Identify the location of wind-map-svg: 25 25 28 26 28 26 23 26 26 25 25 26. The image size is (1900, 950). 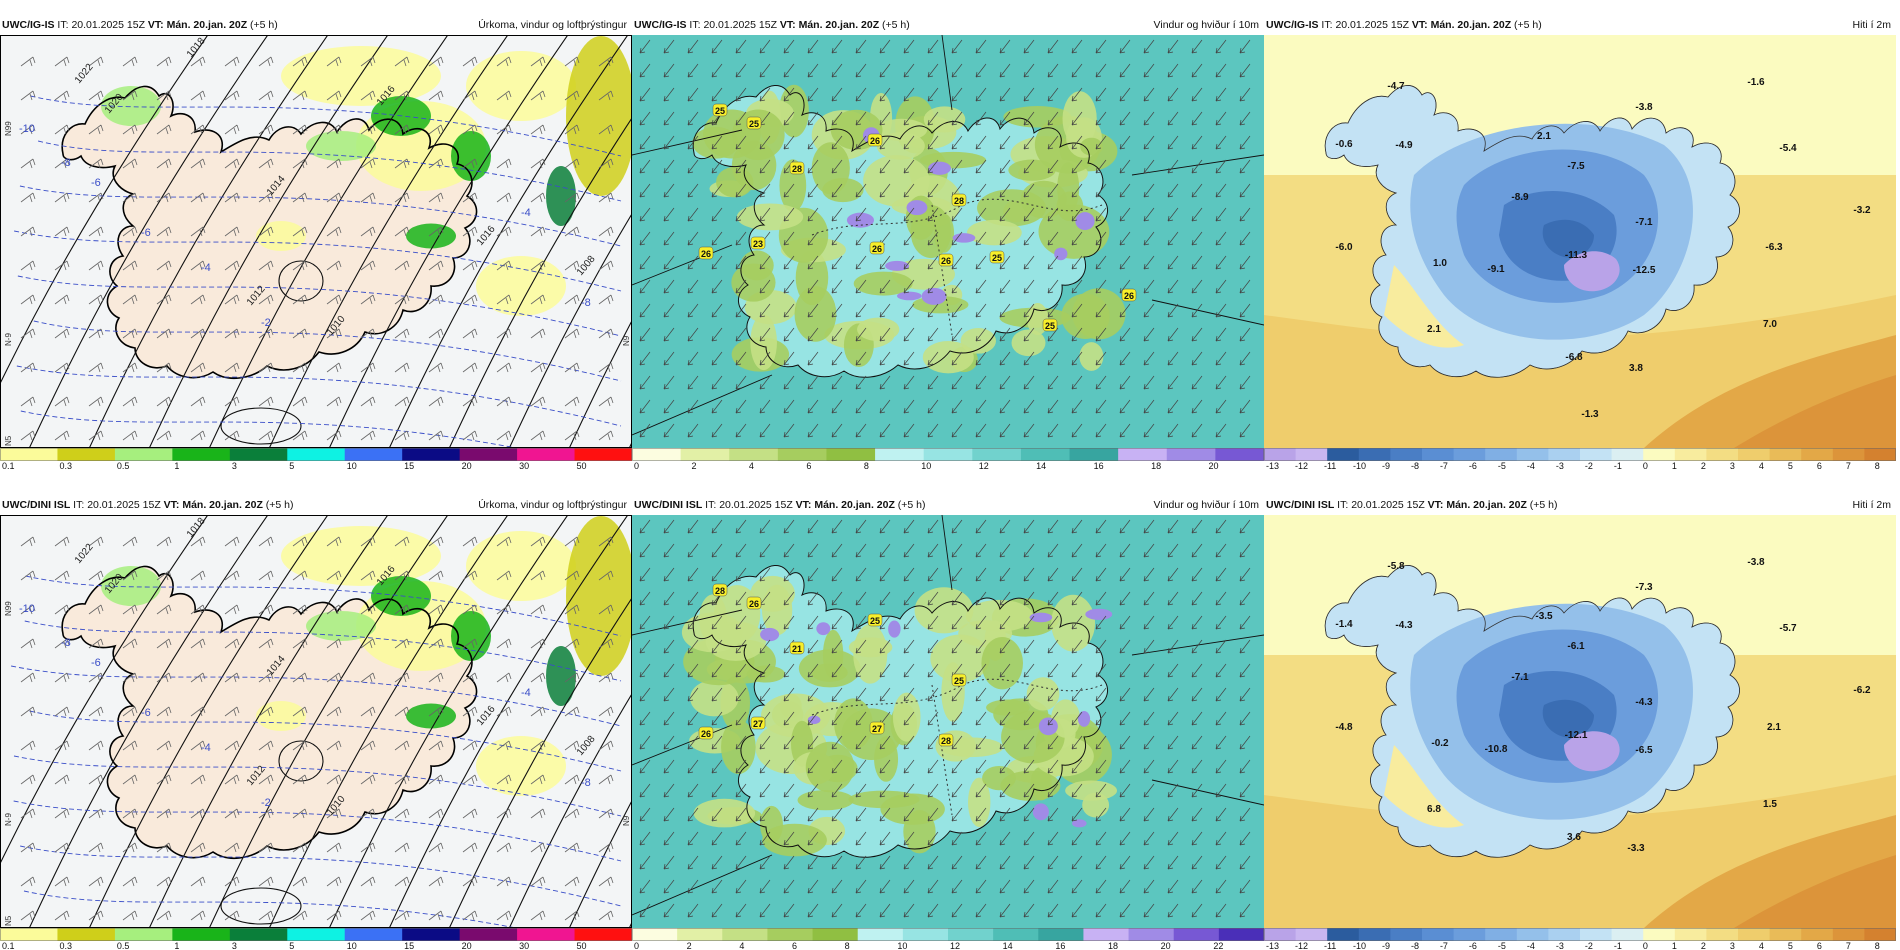
(948, 241).